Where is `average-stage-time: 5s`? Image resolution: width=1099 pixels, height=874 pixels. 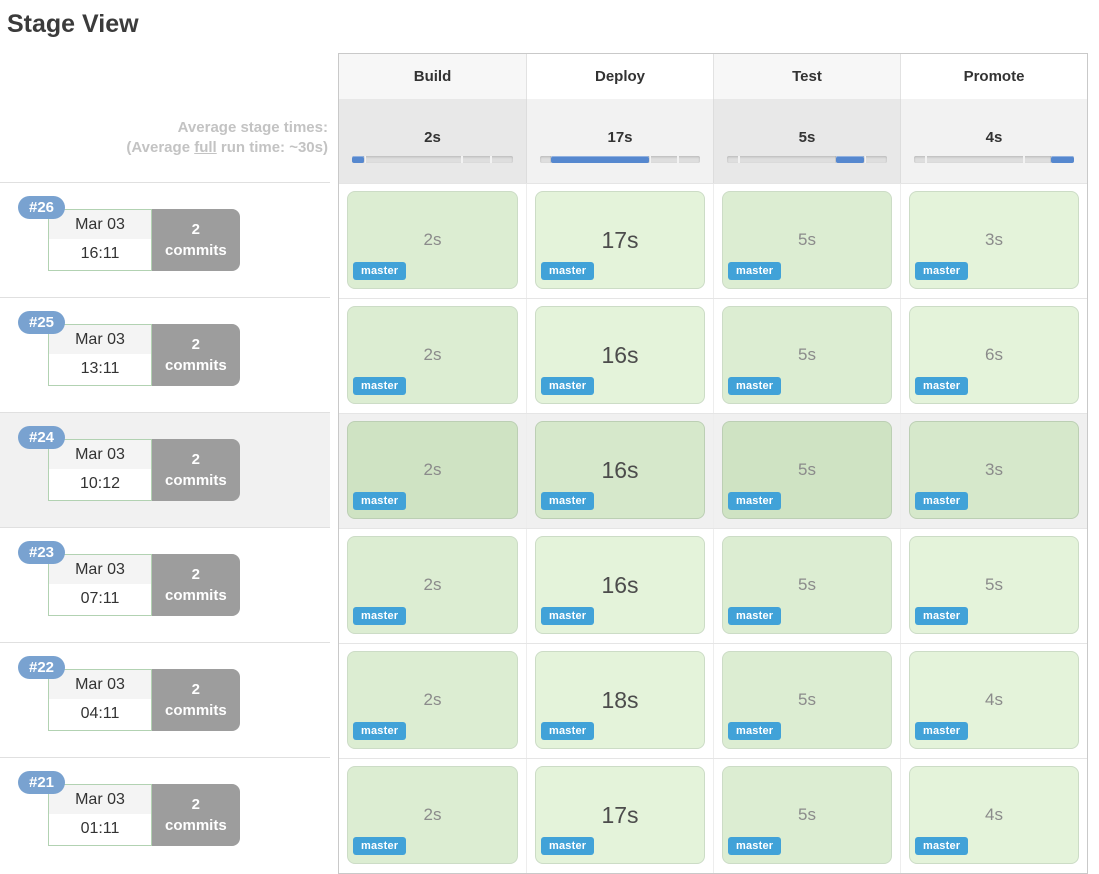
average-stage-time: 5s is located at coordinates (807, 137).